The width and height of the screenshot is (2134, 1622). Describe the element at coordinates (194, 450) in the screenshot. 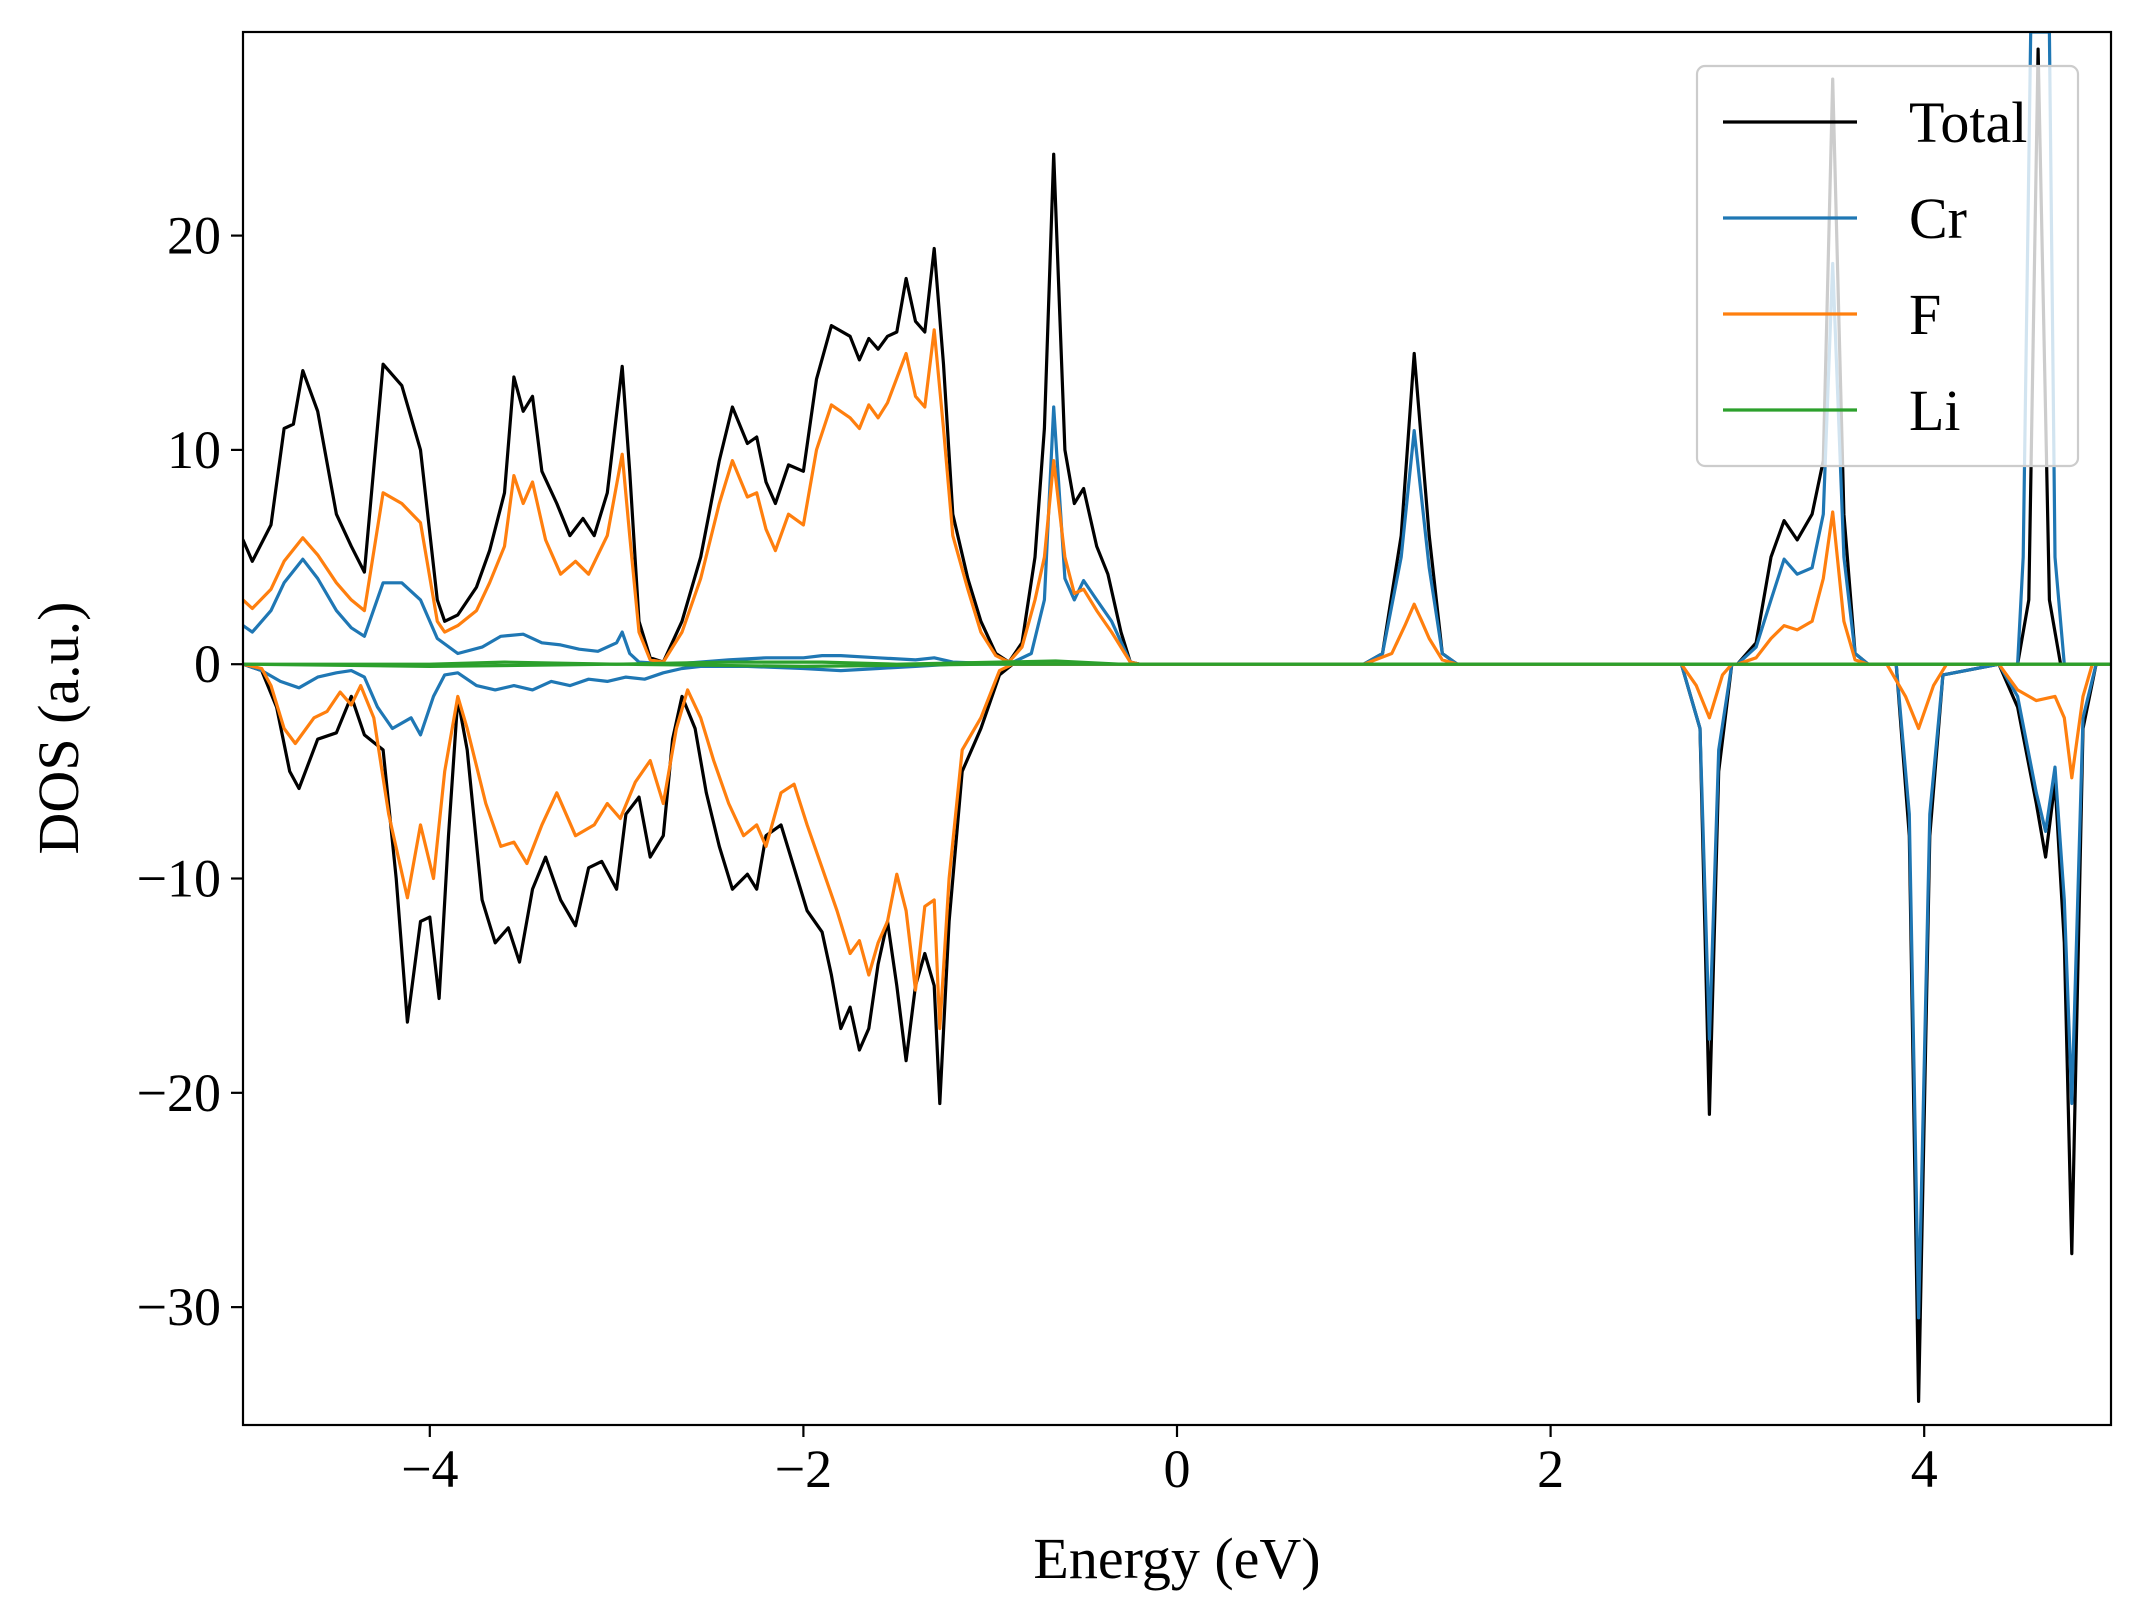

I see `y-tick-label: 10` at that location.